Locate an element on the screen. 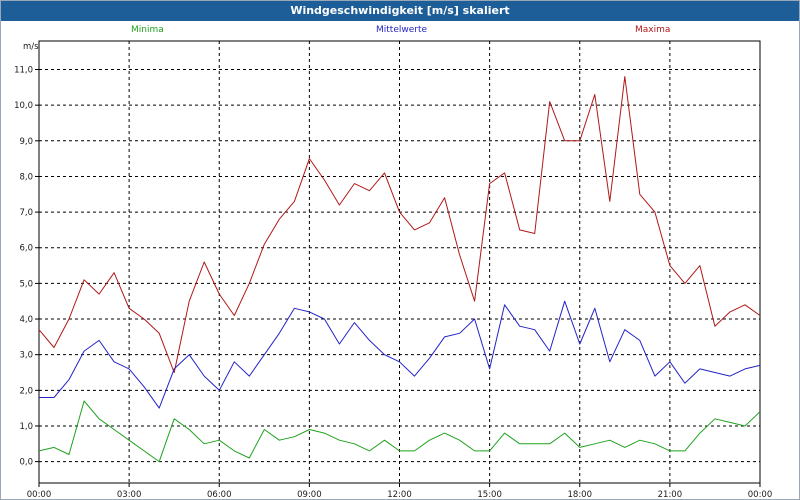  legend-minima: Minima is located at coordinates (147, 30).